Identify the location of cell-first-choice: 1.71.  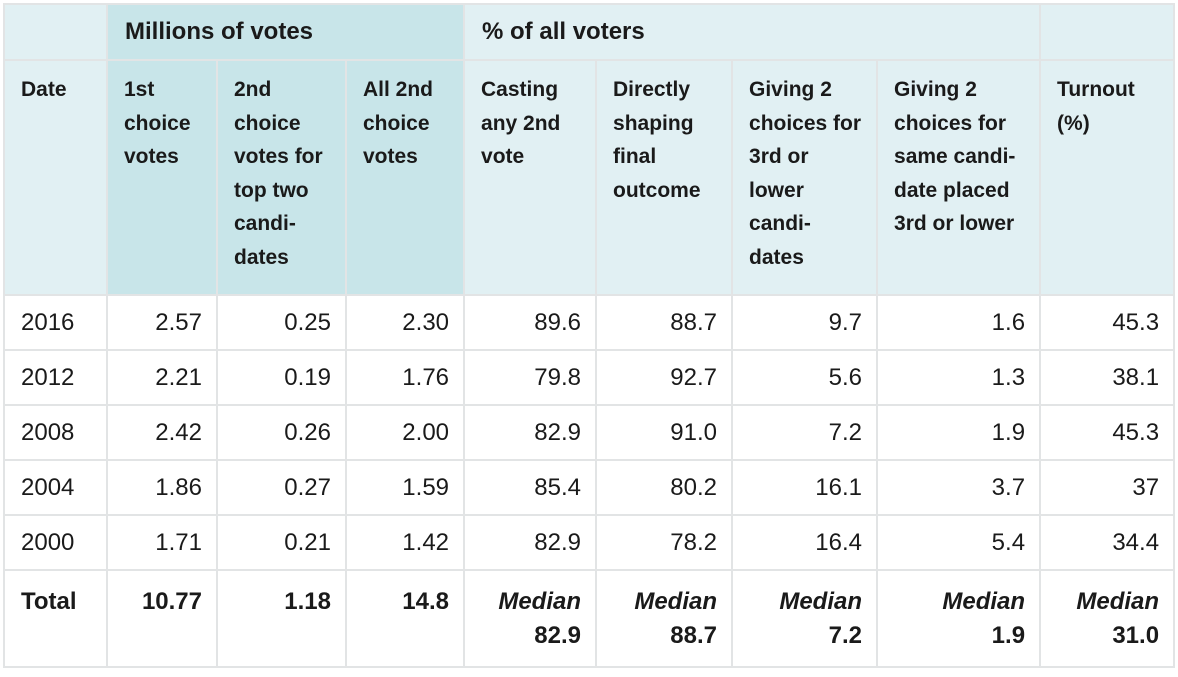
(162, 542).